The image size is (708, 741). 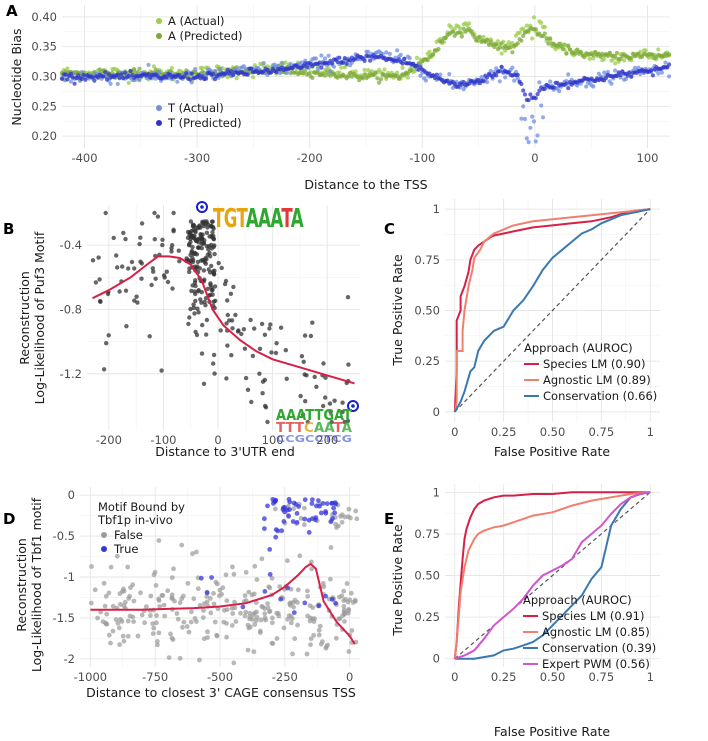 I want to click on panel-a-x-title: Distance to the TSS, so click(x=365, y=184).